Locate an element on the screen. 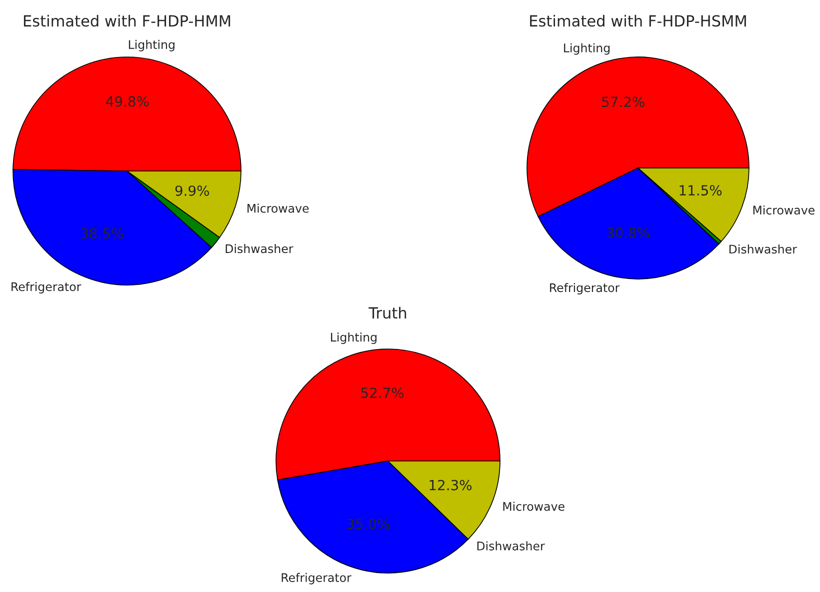 The height and width of the screenshot is (592, 820). data-label: 35.0% is located at coordinates (368, 524).